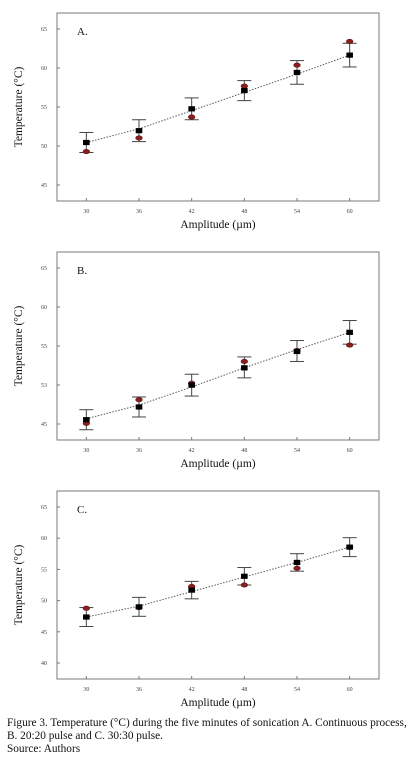 The image size is (414, 764). I want to click on panel-label: B., so click(82, 271).